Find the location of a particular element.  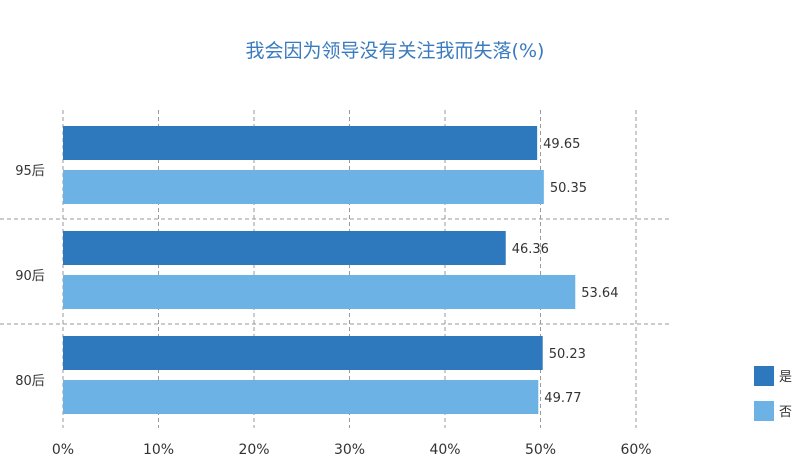

category-label: 90后 is located at coordinates (30, 276).